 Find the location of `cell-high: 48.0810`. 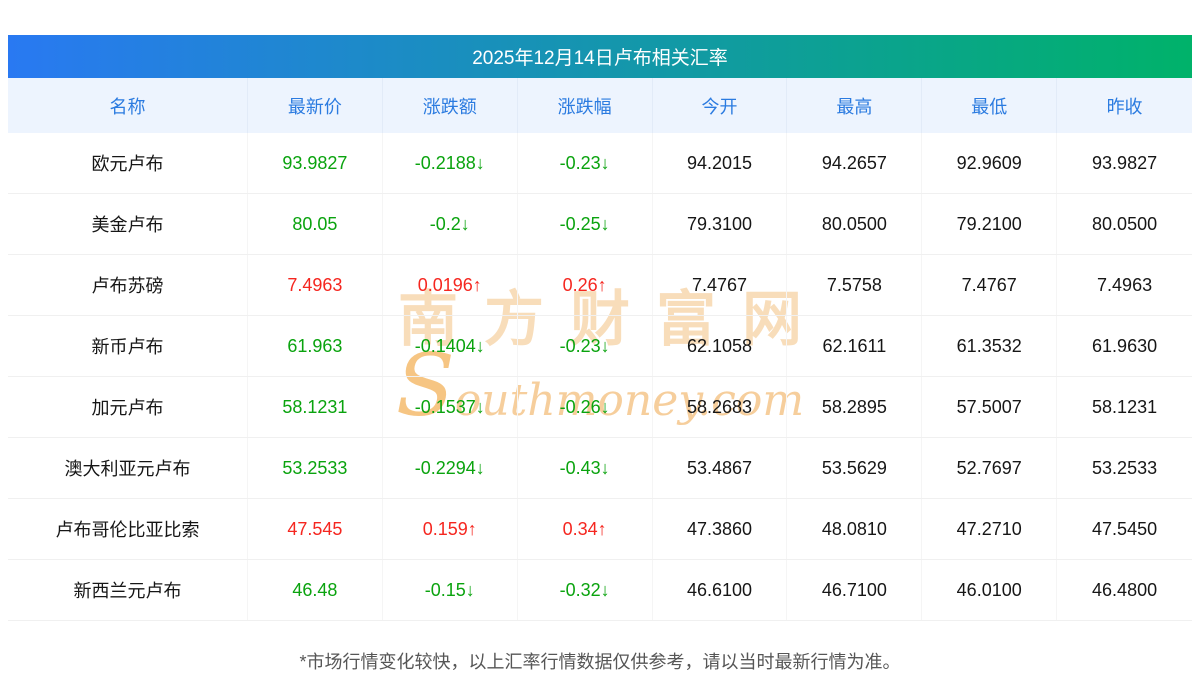

cell-high: 48.0810 is located at coordinates (855, 529).